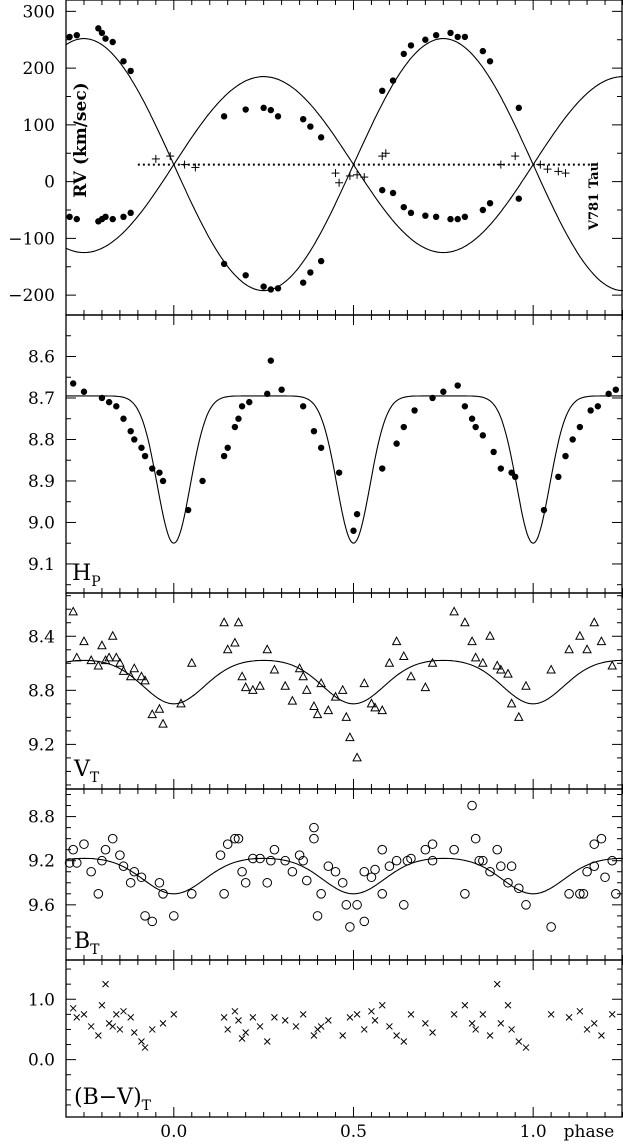 The width and height of the screenshot is (623, 1145). Describe the element at coordinates (41, 906) in the screenshot. I see `y-tick-label: 9.6` at that location.